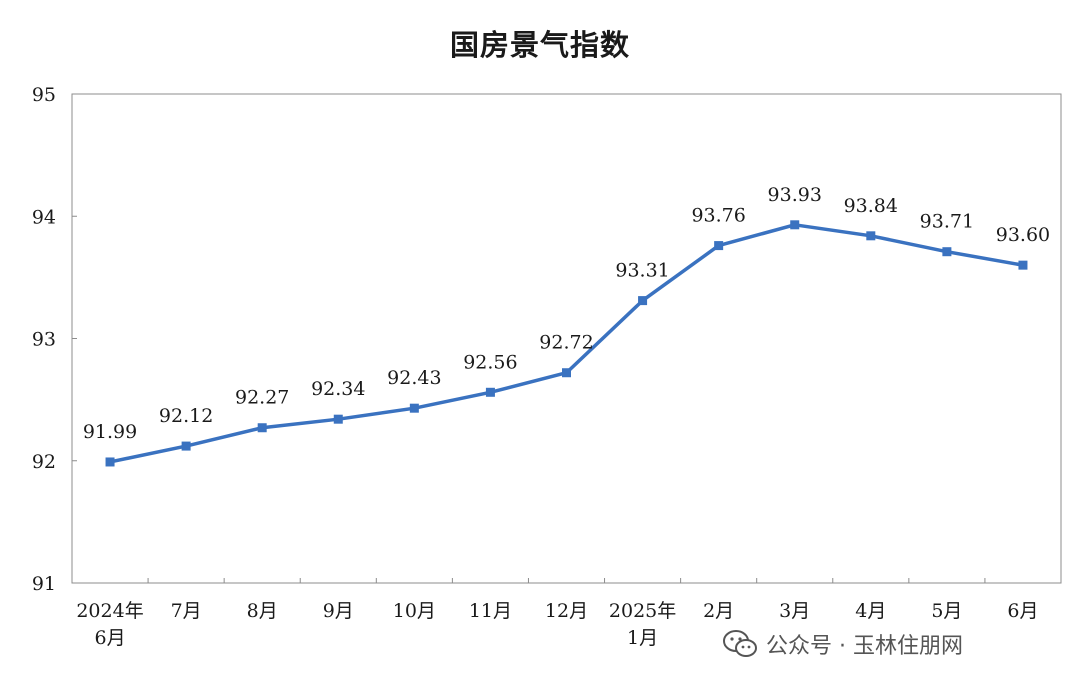 The image size is (1080, 688). What do you see at coordinates (44, 340) in the screenshot?
I see `y-tick-label: 93` at bounding box center [44, 340].